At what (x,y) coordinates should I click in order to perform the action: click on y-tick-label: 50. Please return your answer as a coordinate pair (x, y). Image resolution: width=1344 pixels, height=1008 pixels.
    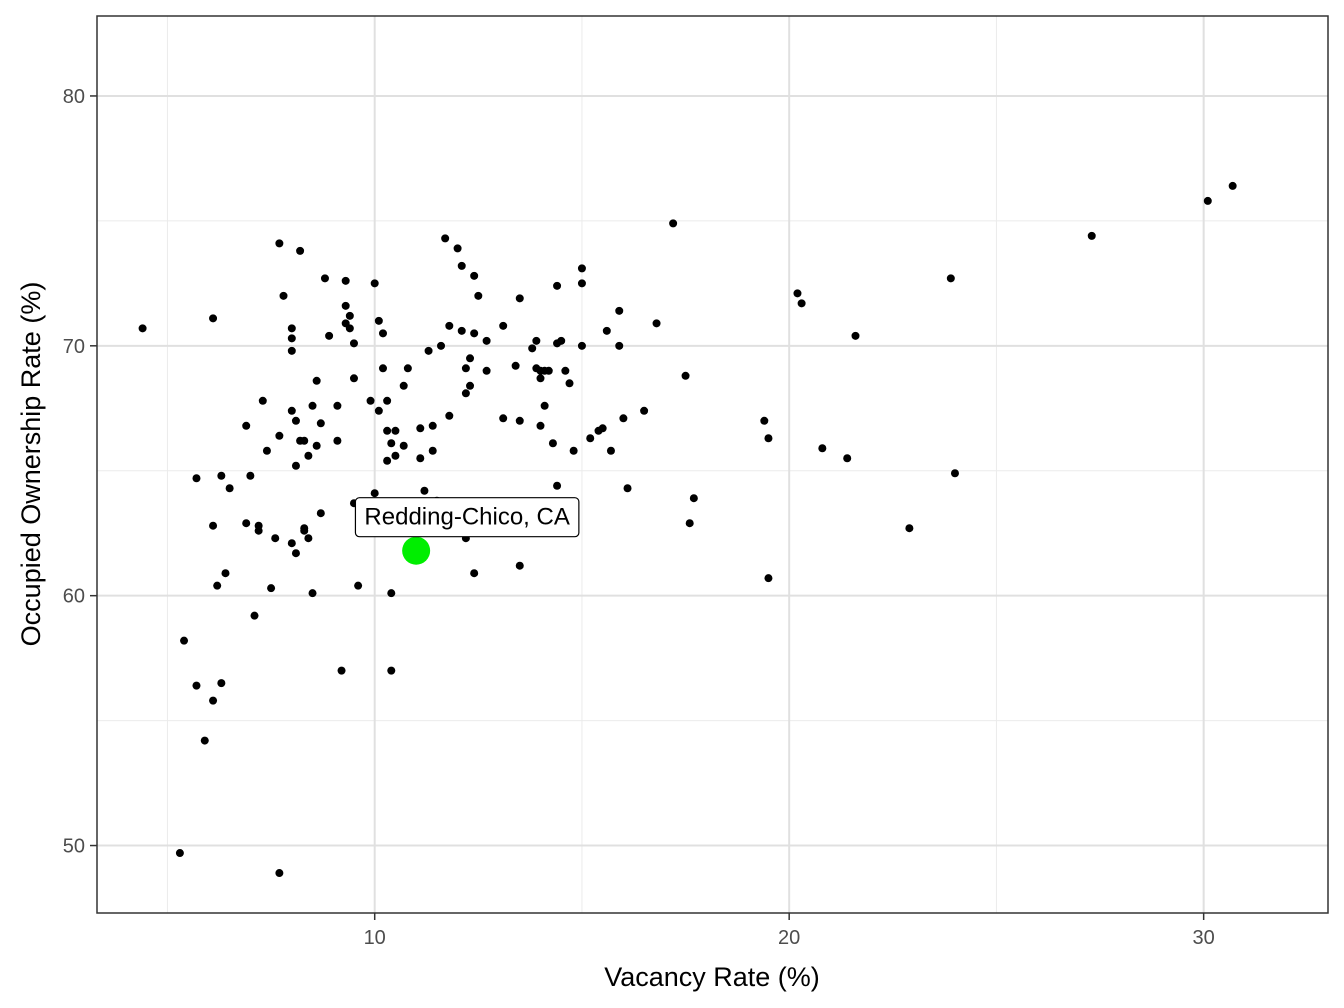
    Looking at the image, I should click on (74, 847).